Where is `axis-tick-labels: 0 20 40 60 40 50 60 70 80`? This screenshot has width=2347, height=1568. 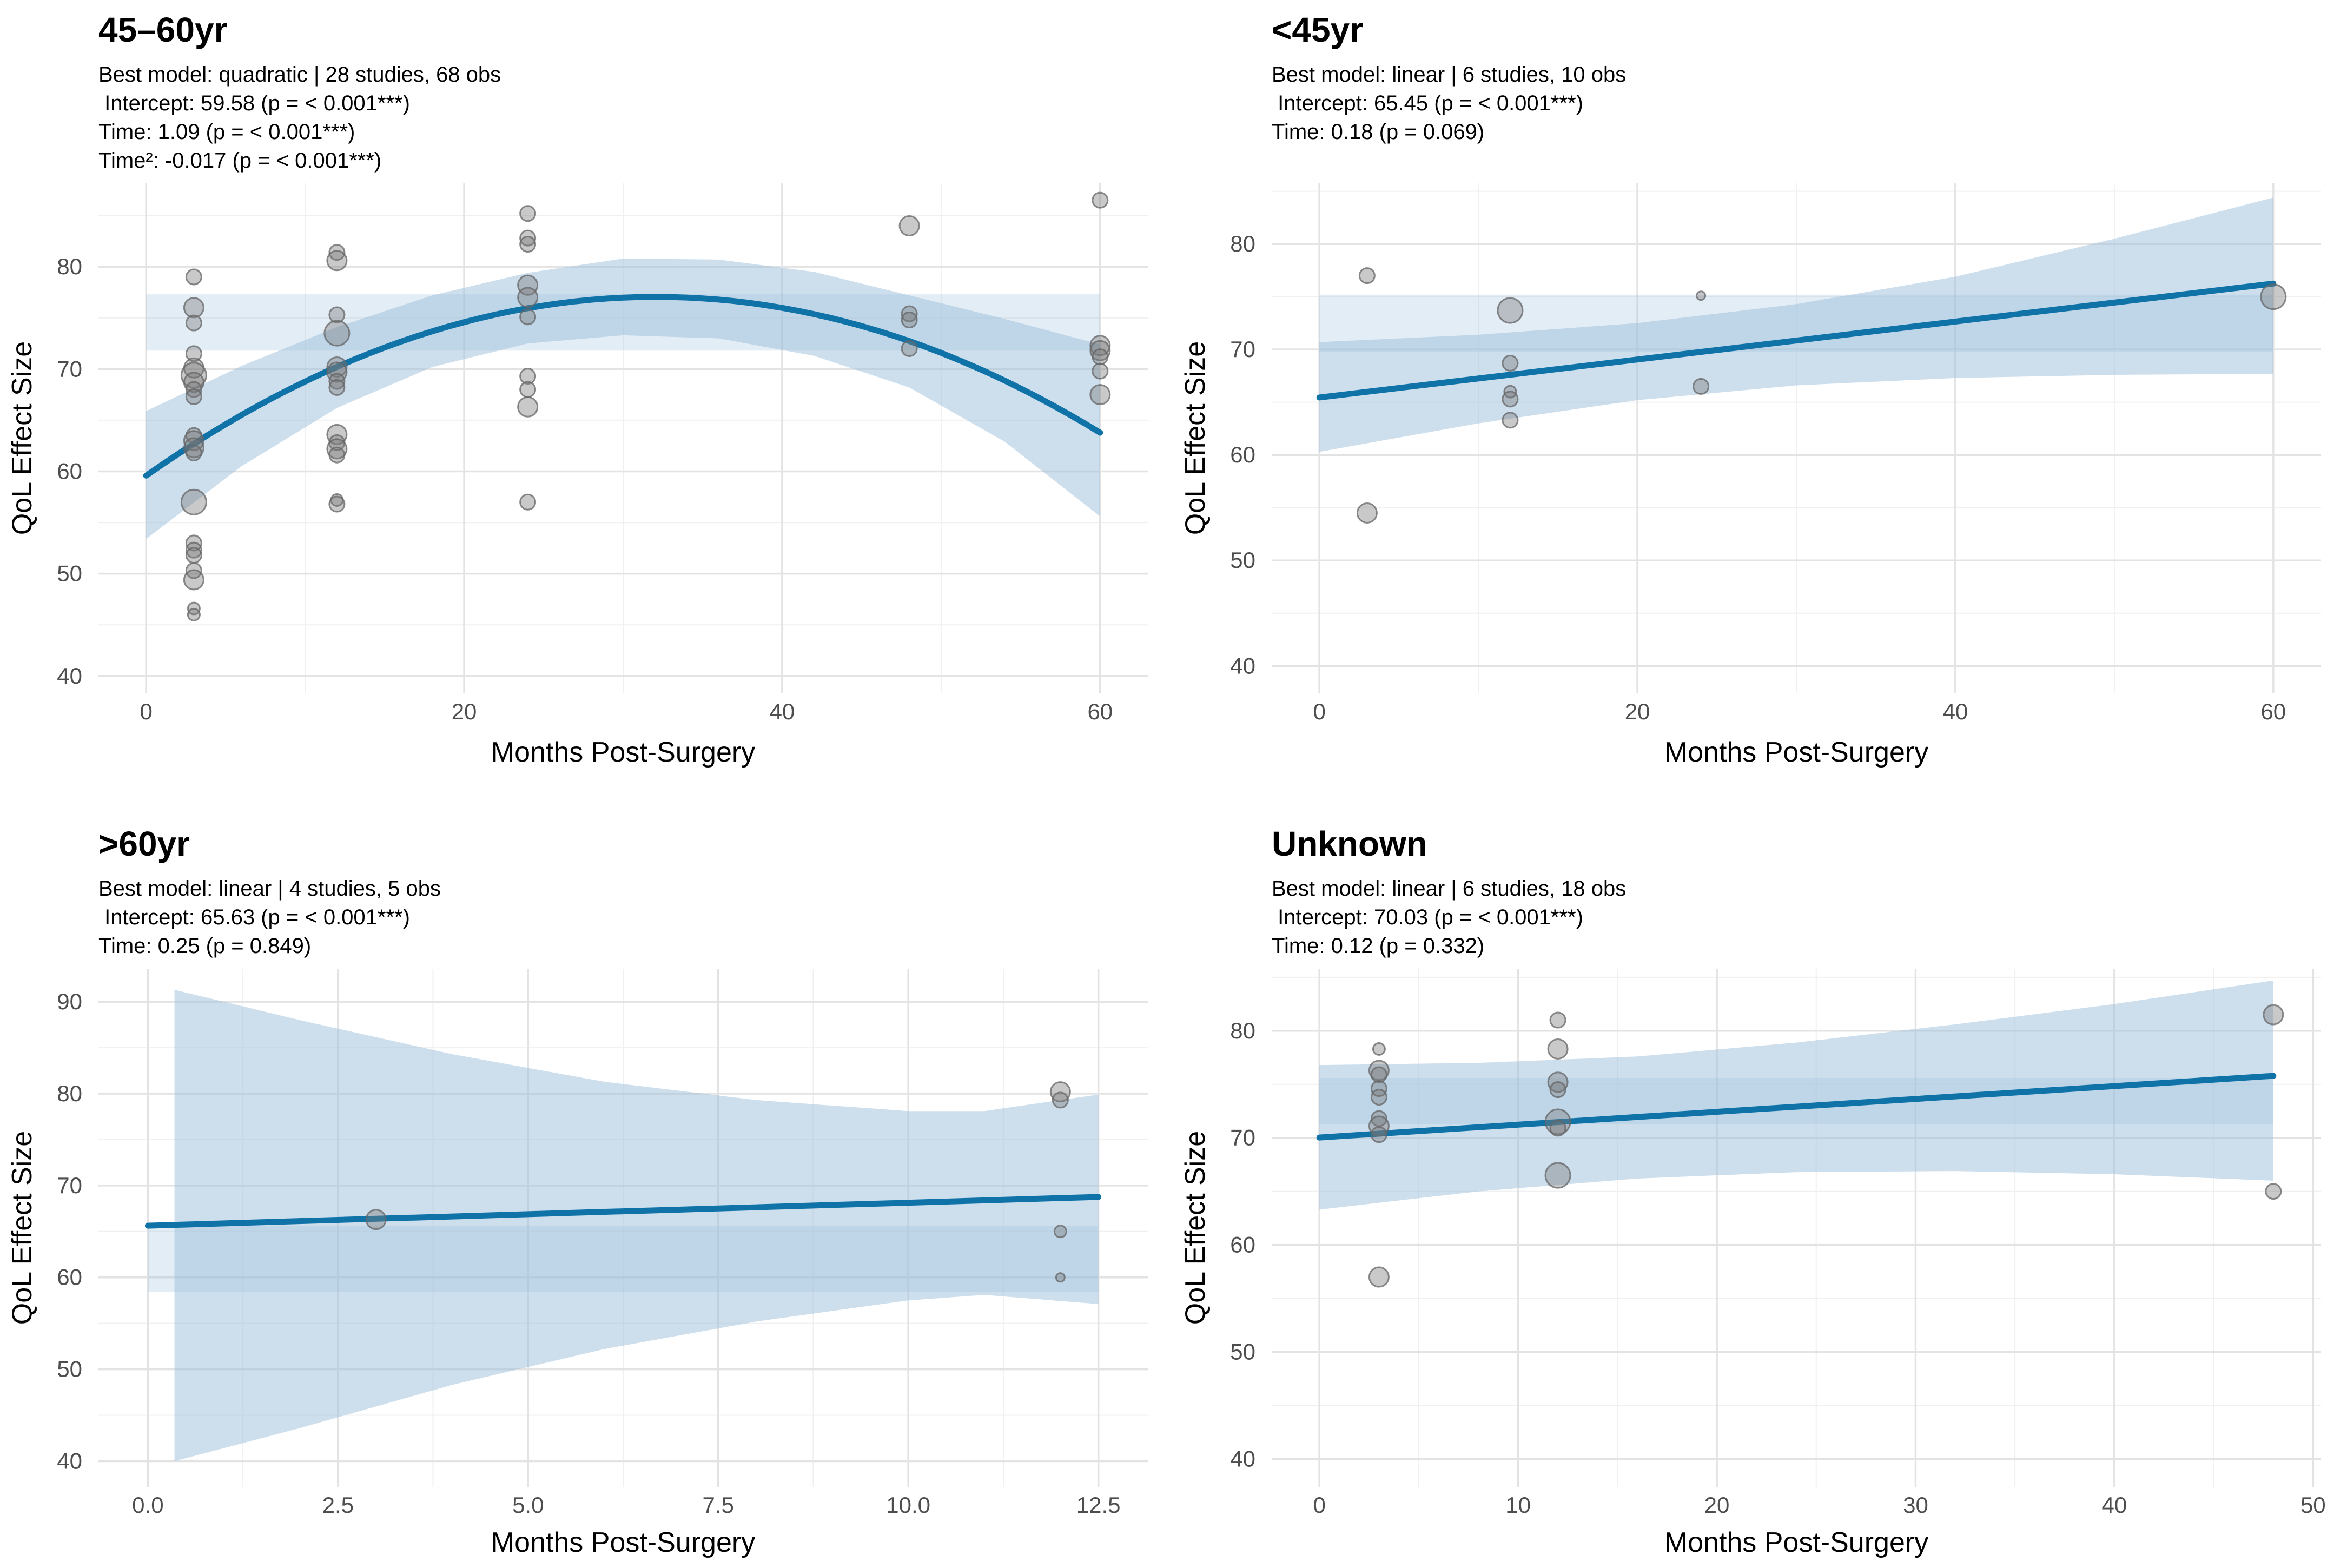
axis-tick-labels: 0 20 40 60 40 50 60 70 80 is located at coordinates (585, 489).